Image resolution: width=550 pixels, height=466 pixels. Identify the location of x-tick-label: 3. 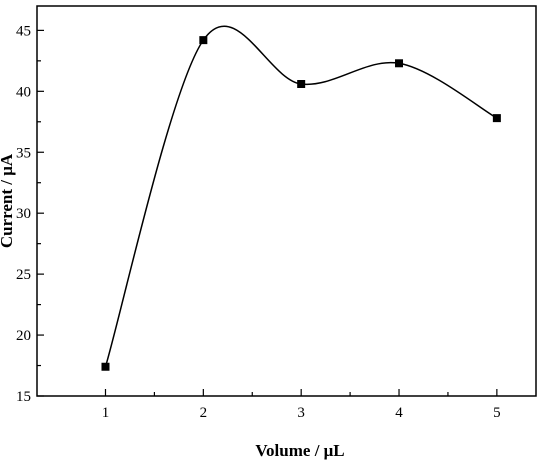
(301, 413).